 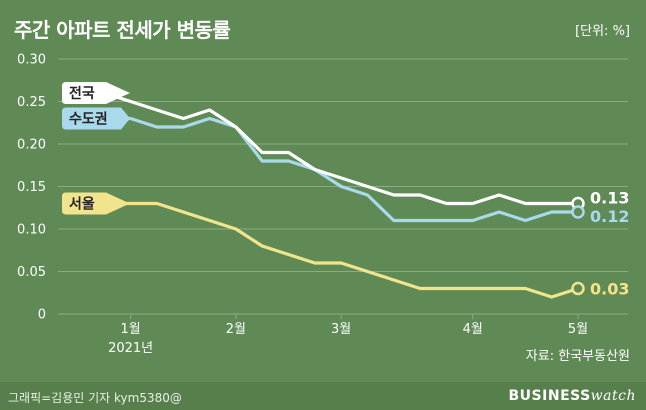 I want to click on source-note: 자료: 한국부동산원, so click(x=577, y=356).